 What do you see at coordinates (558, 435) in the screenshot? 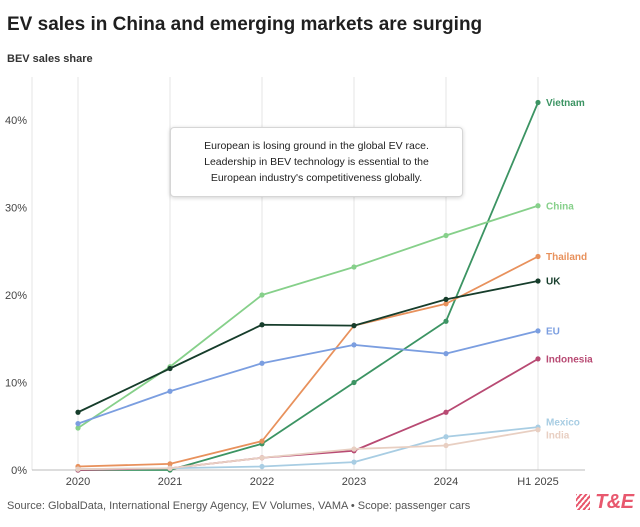
I see `series-label-india: India` at bounding box center [558, 435].